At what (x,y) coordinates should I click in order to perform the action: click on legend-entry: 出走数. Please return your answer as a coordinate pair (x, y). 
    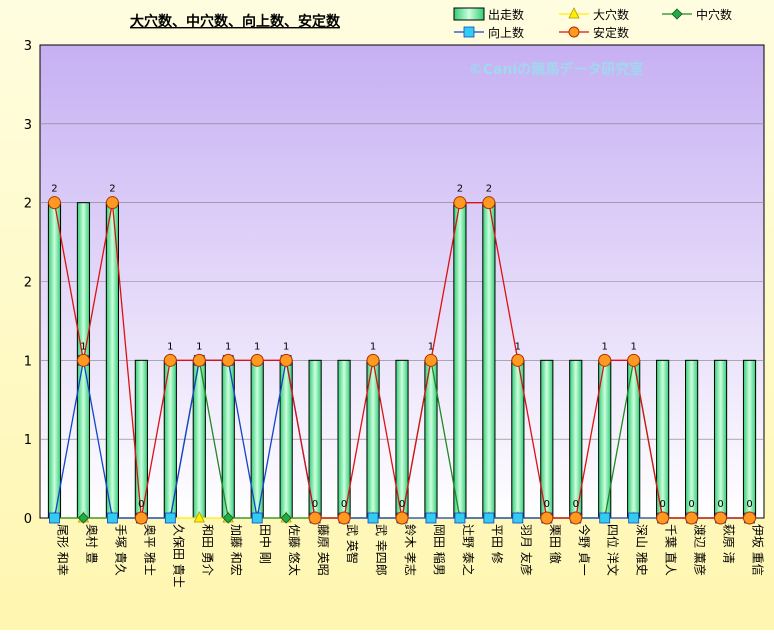
    Looking at the image, I should click on (488, 14).